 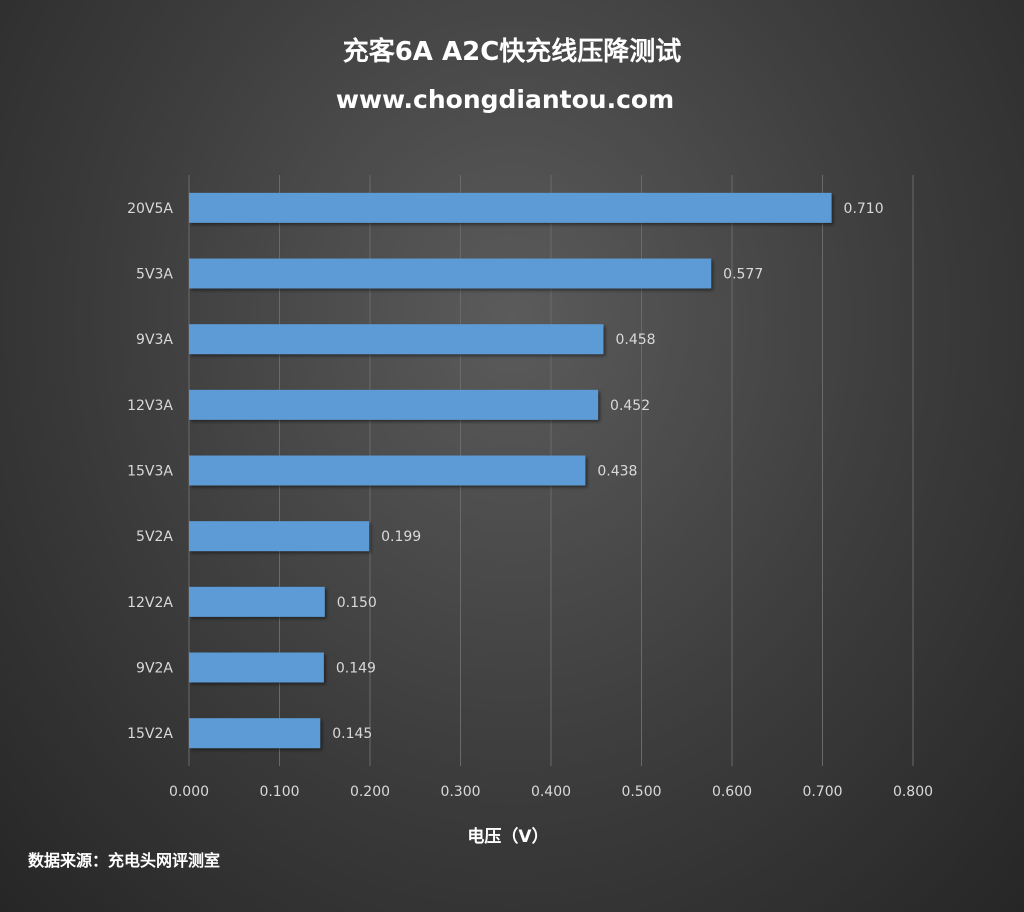 I want to click on data-label: 0.438, so click(x=617, y=472).